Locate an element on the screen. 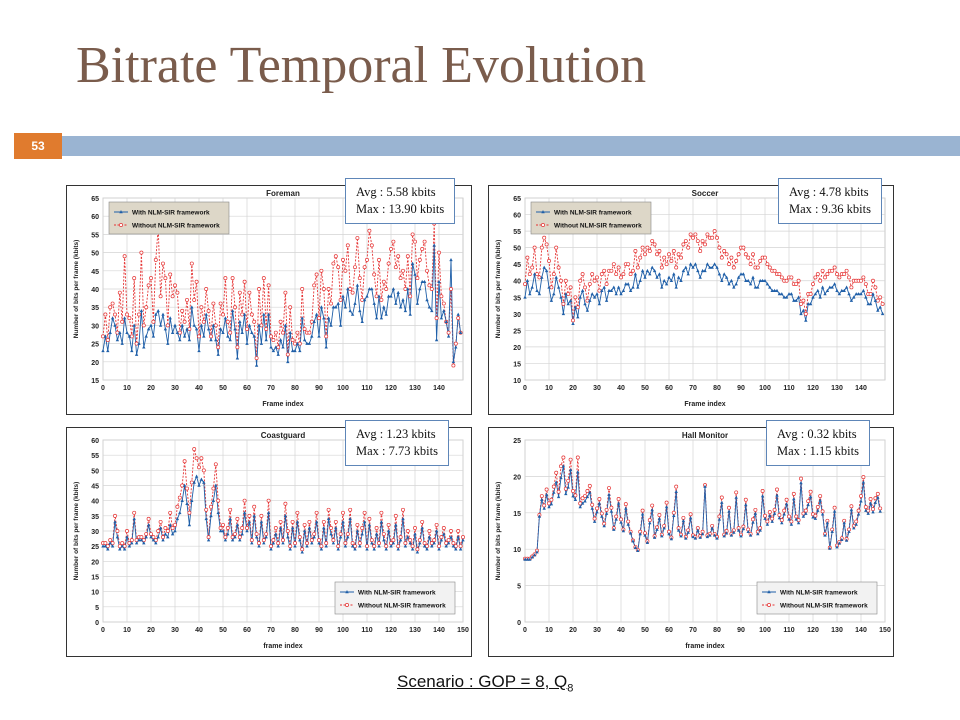 This screenshot has height=720, width=960. y-tick-label: 60 is located at coordinates (95, 217).